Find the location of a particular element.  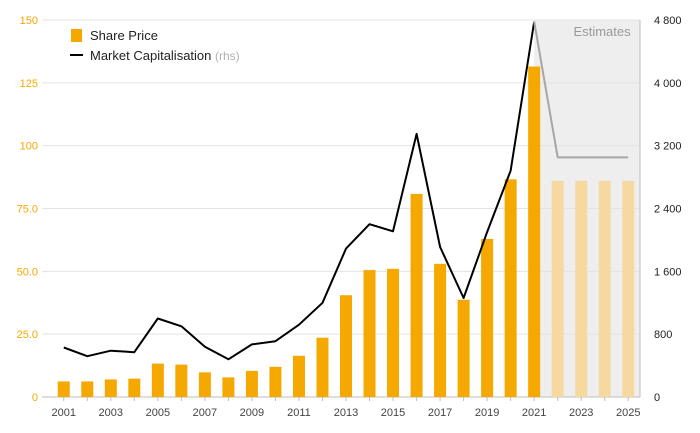

bar-share-price-2020 is located at coordinates (510, 288).